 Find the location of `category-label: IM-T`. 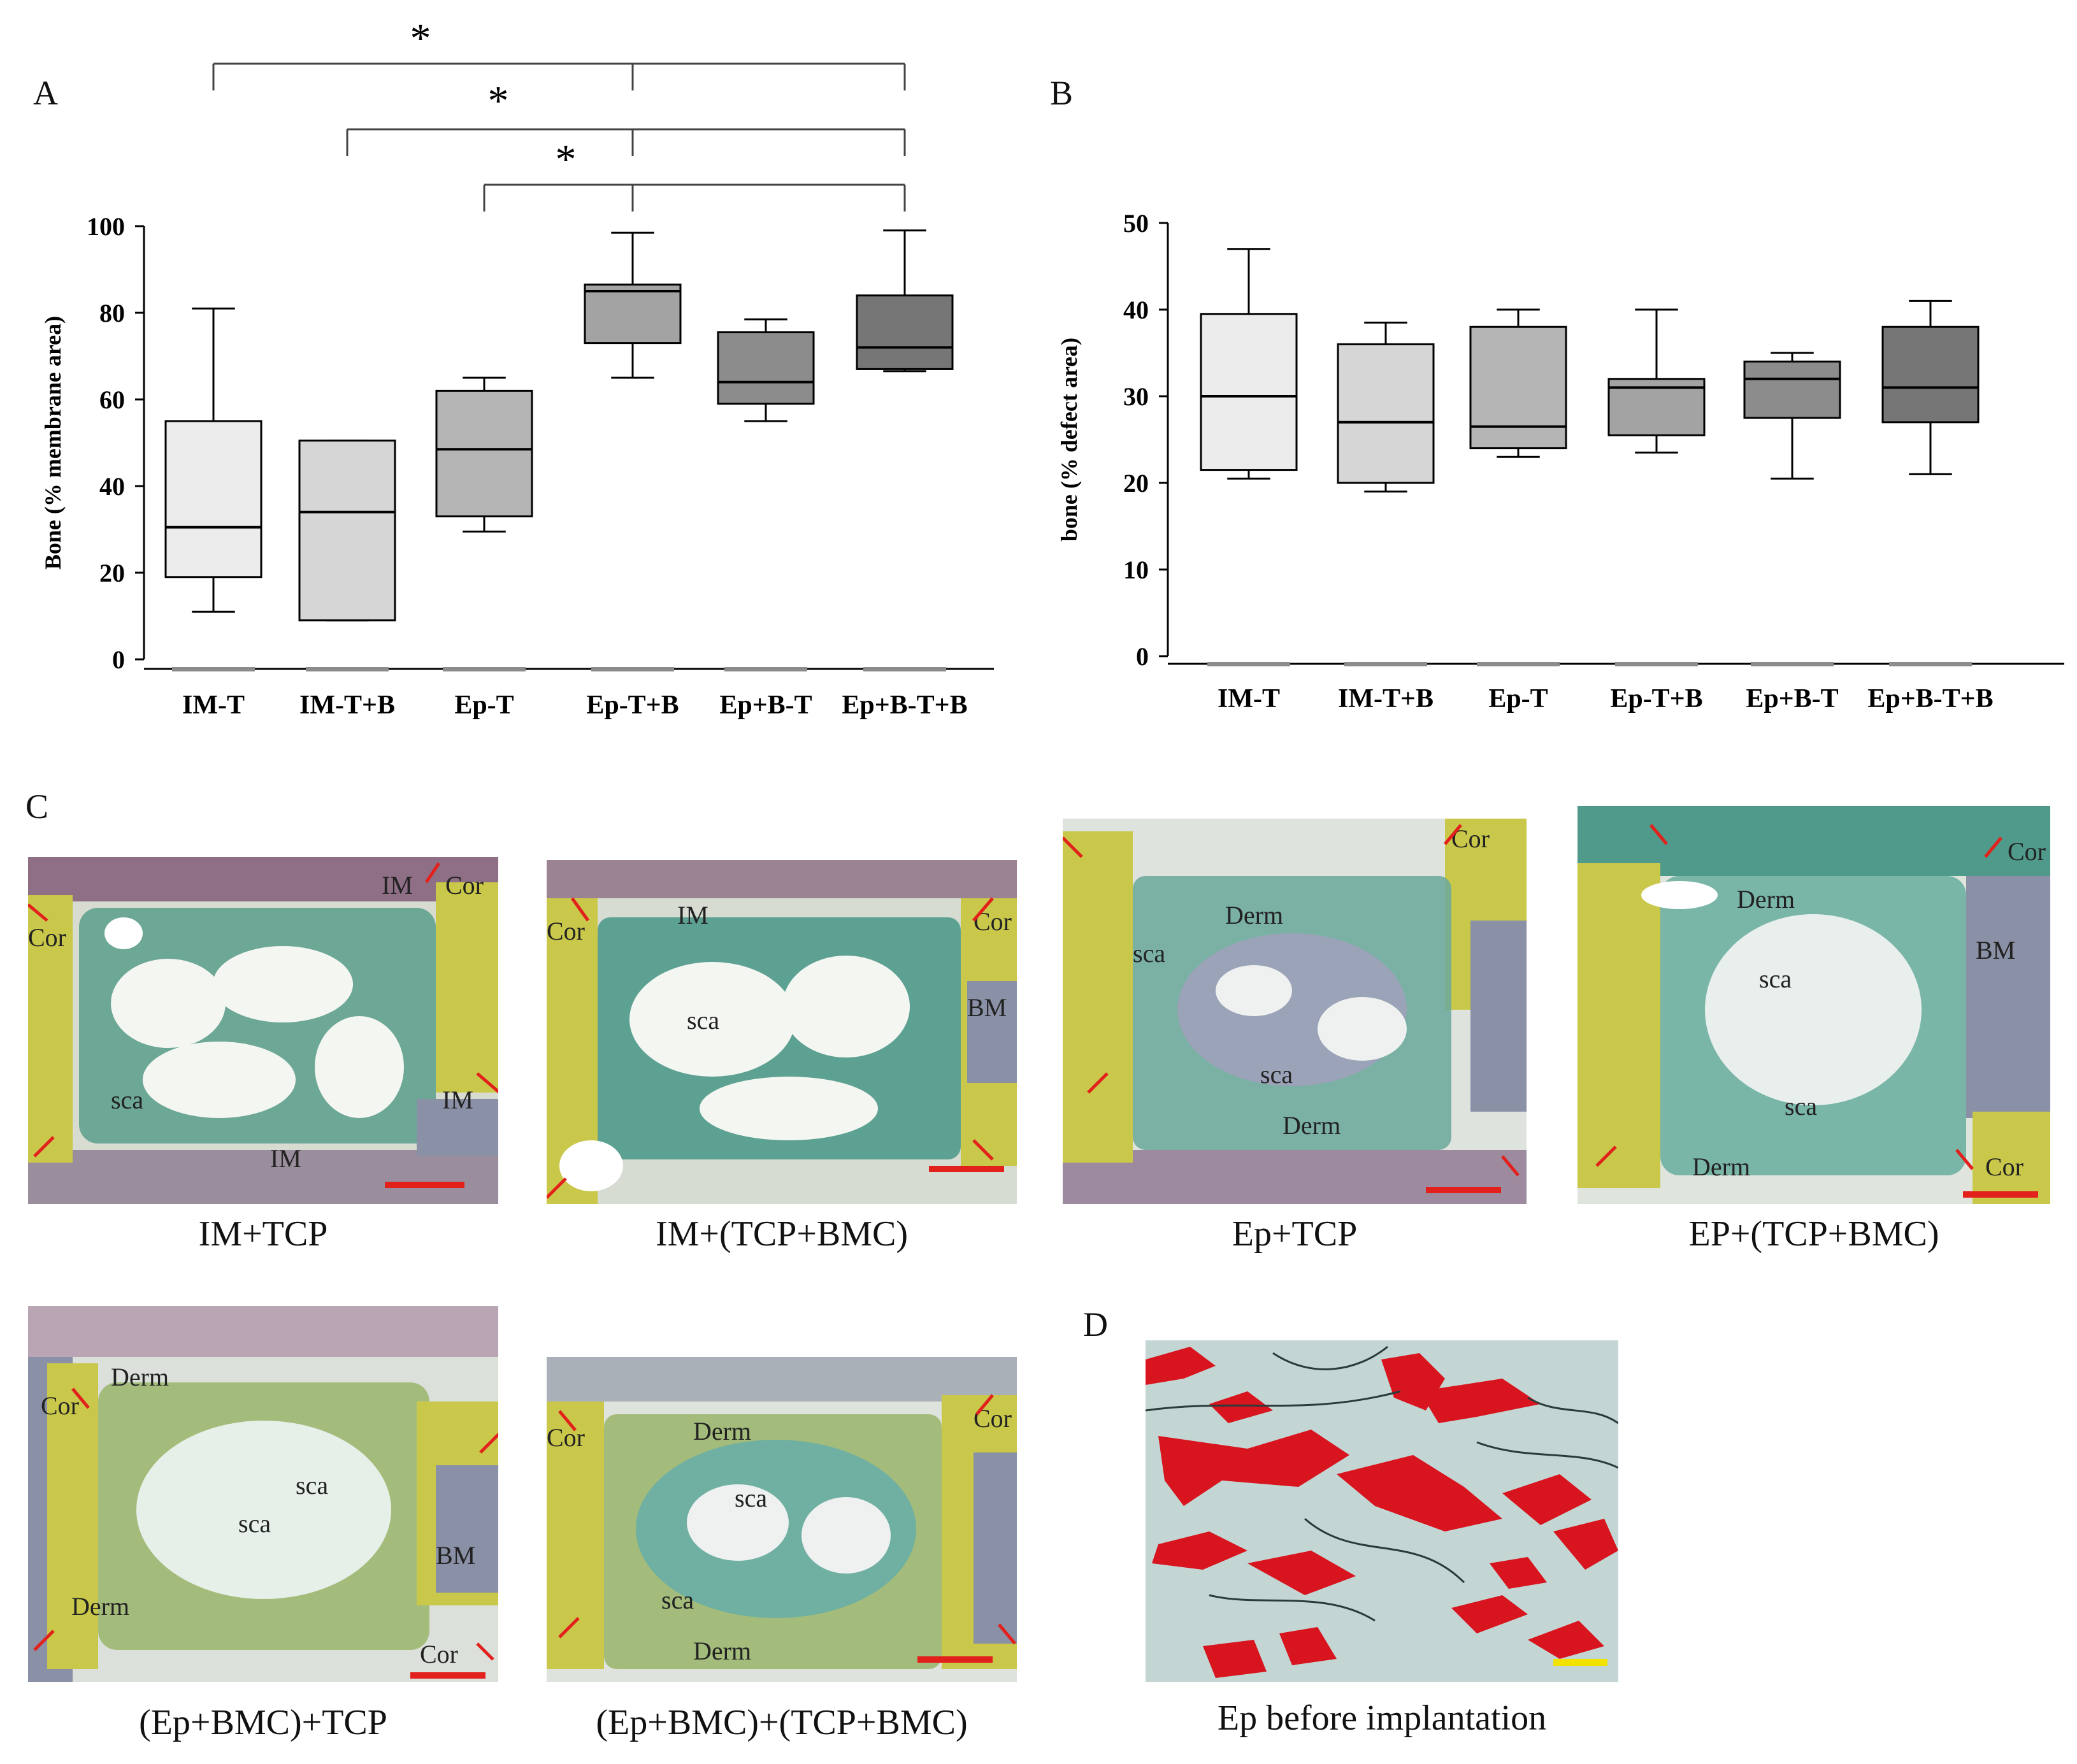

category-label: IM-T is located at coordinates (1249, 698).